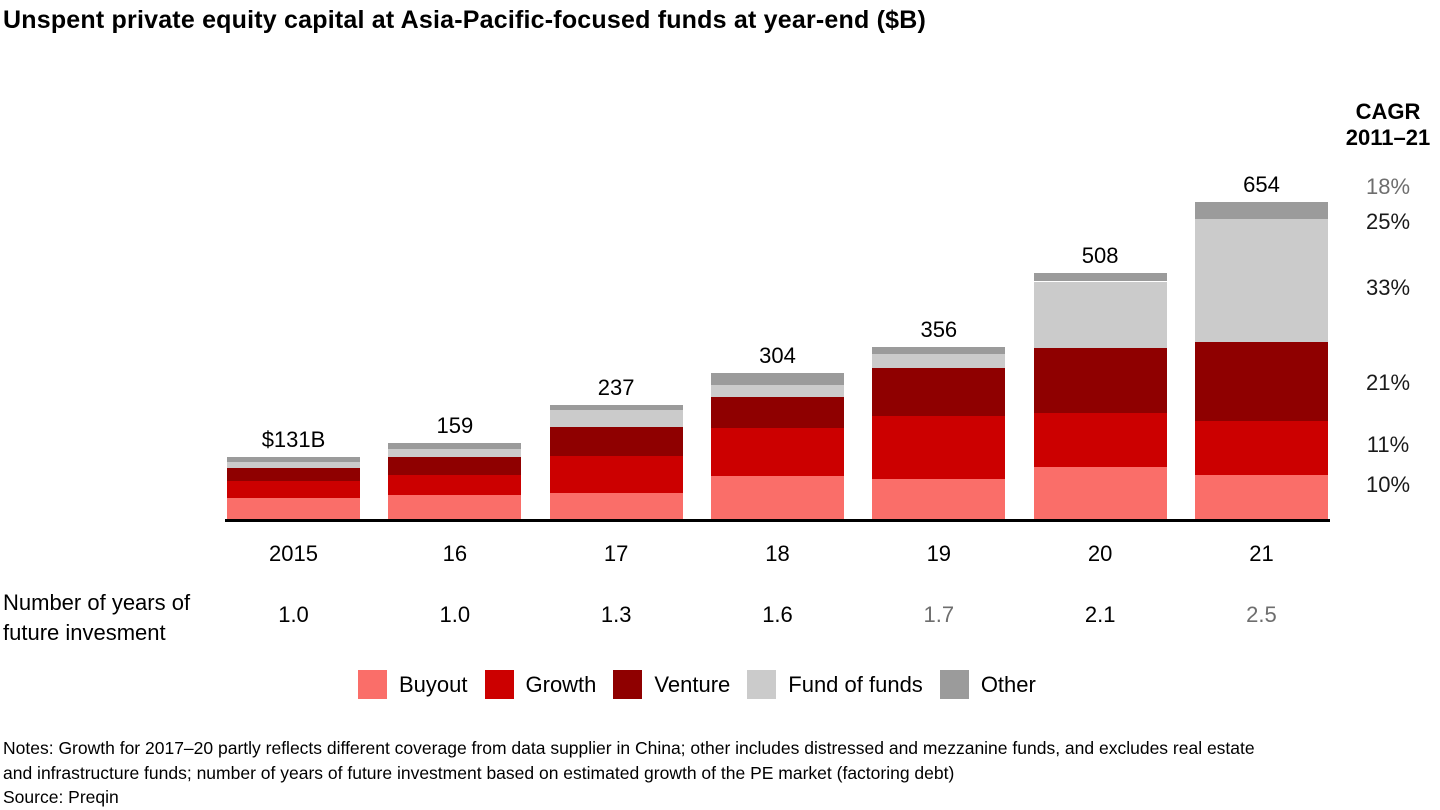 This screenshot has height=810, width=1440. What do you see at coordinates (561, 684) in the screenshot?
I see `legend-label: Growth` at bounding box center [561, 684].